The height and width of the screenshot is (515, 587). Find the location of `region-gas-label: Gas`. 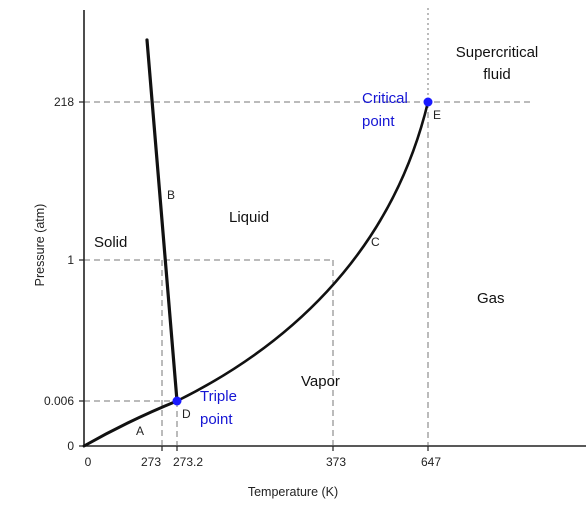

region-gas-label: Gas is located at coordinates (491, 298).